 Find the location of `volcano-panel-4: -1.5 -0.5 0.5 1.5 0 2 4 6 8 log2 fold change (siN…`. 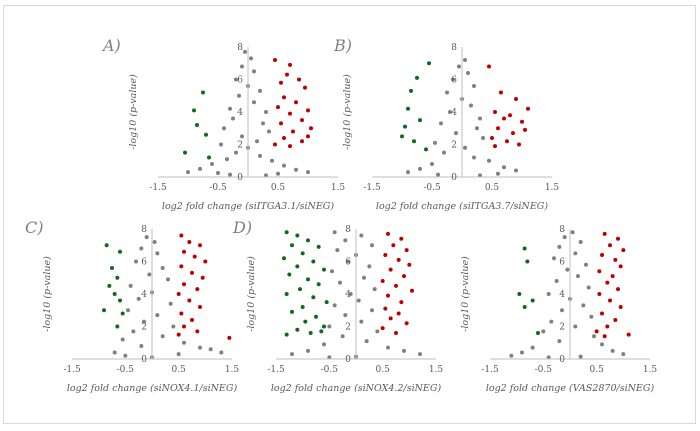

volcano-panel-4: -1.5 -0.5 0.5 1.5 0 2 4 6 8 log2 fold change (siN… is located at coordinates (337, 306).